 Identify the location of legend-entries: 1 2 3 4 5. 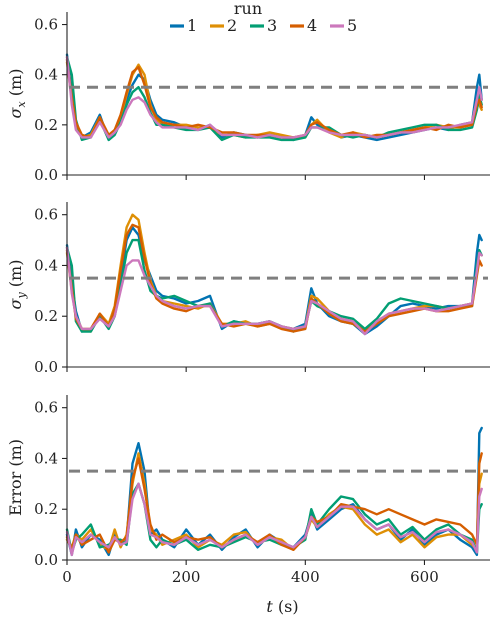
(263, 25).